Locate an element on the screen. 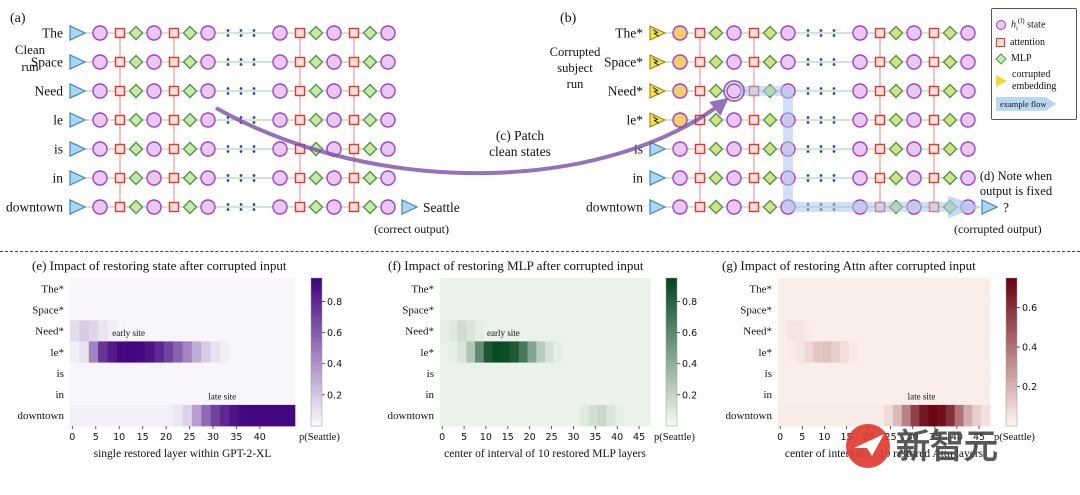 This screenshot has width=1080, height=495. state-circle-icon is located at coordinates (1001, 24).